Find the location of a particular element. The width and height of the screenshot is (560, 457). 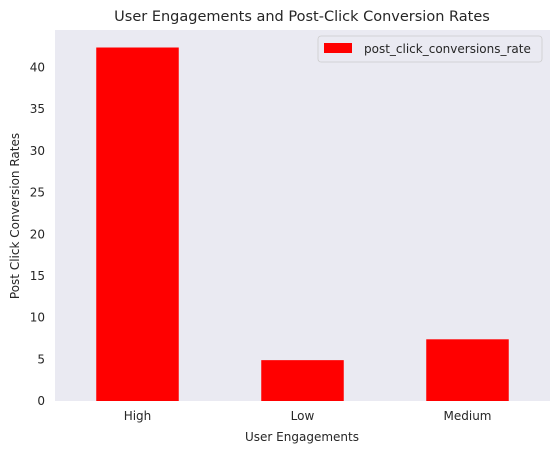

x-axis-ticks: High Low Medium is located at coordinates (308, 416).